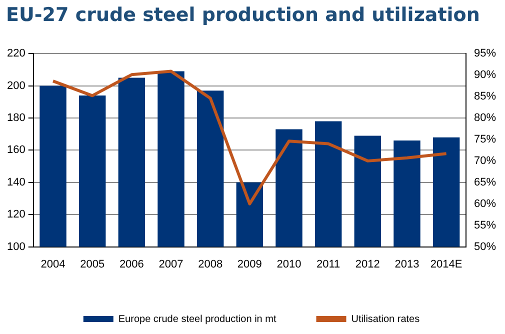 The width and height of the screenshot is (505, 334). What do you see at coordinates (210, 264) in the screenshot?
I see `x-tick-label: 2008` at bounding box center [210, 264].